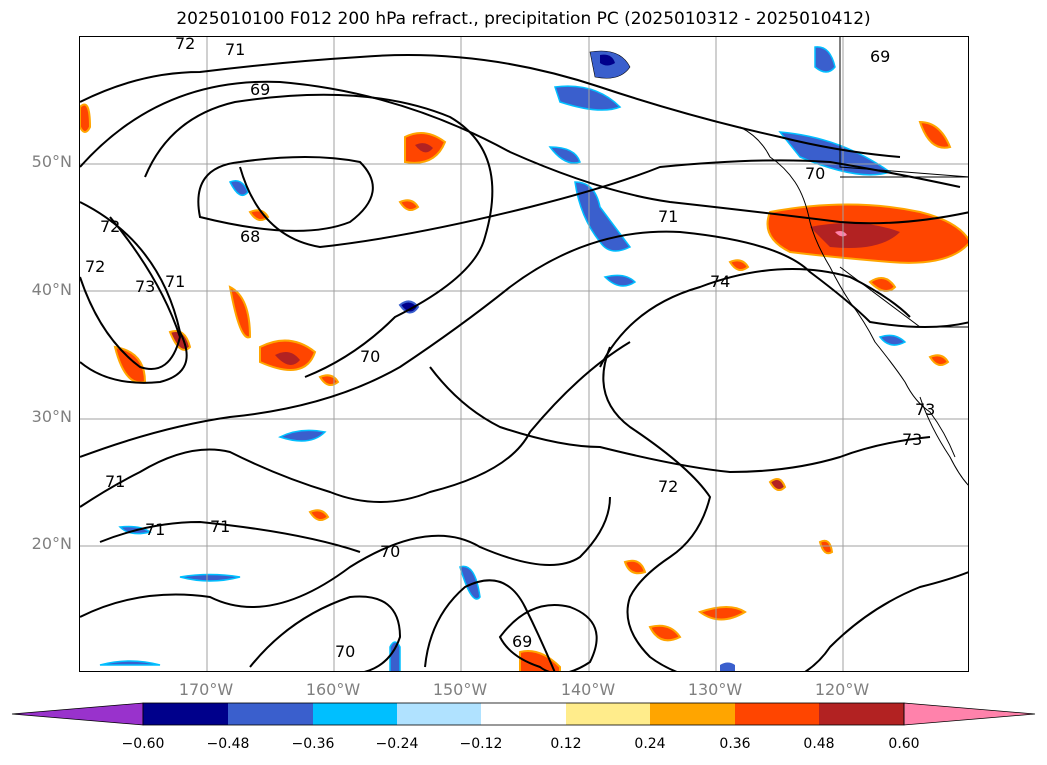 This screenshot has width=1047, height=765. What do you see at coordinates (51, 161) in the screenshot?
I see `lat-label-50n: 50°N` at bounding box center [51, 161].